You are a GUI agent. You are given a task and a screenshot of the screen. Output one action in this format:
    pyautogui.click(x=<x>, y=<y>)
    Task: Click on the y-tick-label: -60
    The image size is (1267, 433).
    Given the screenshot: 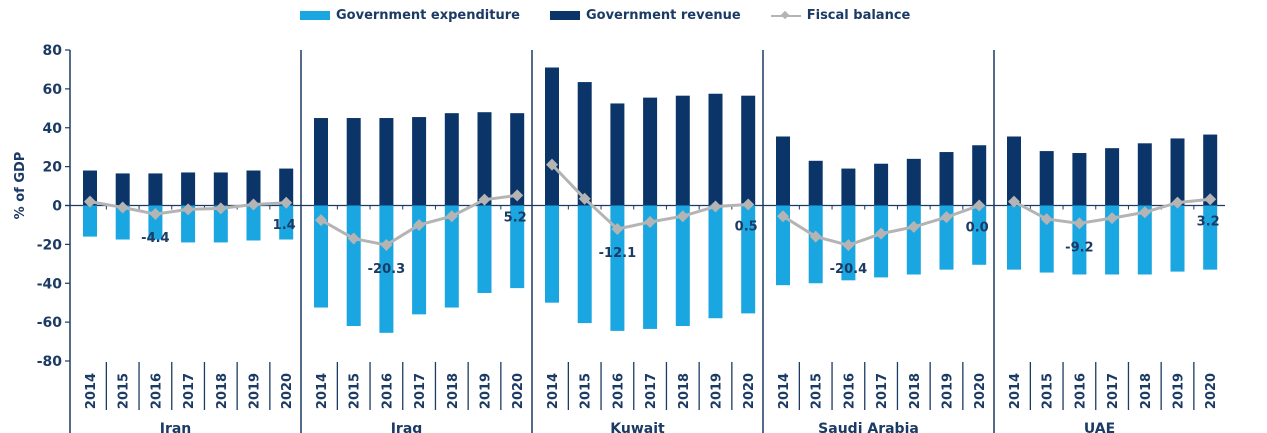 What is the action you would take?
    pyautogui.click(x=50, y=323)
    